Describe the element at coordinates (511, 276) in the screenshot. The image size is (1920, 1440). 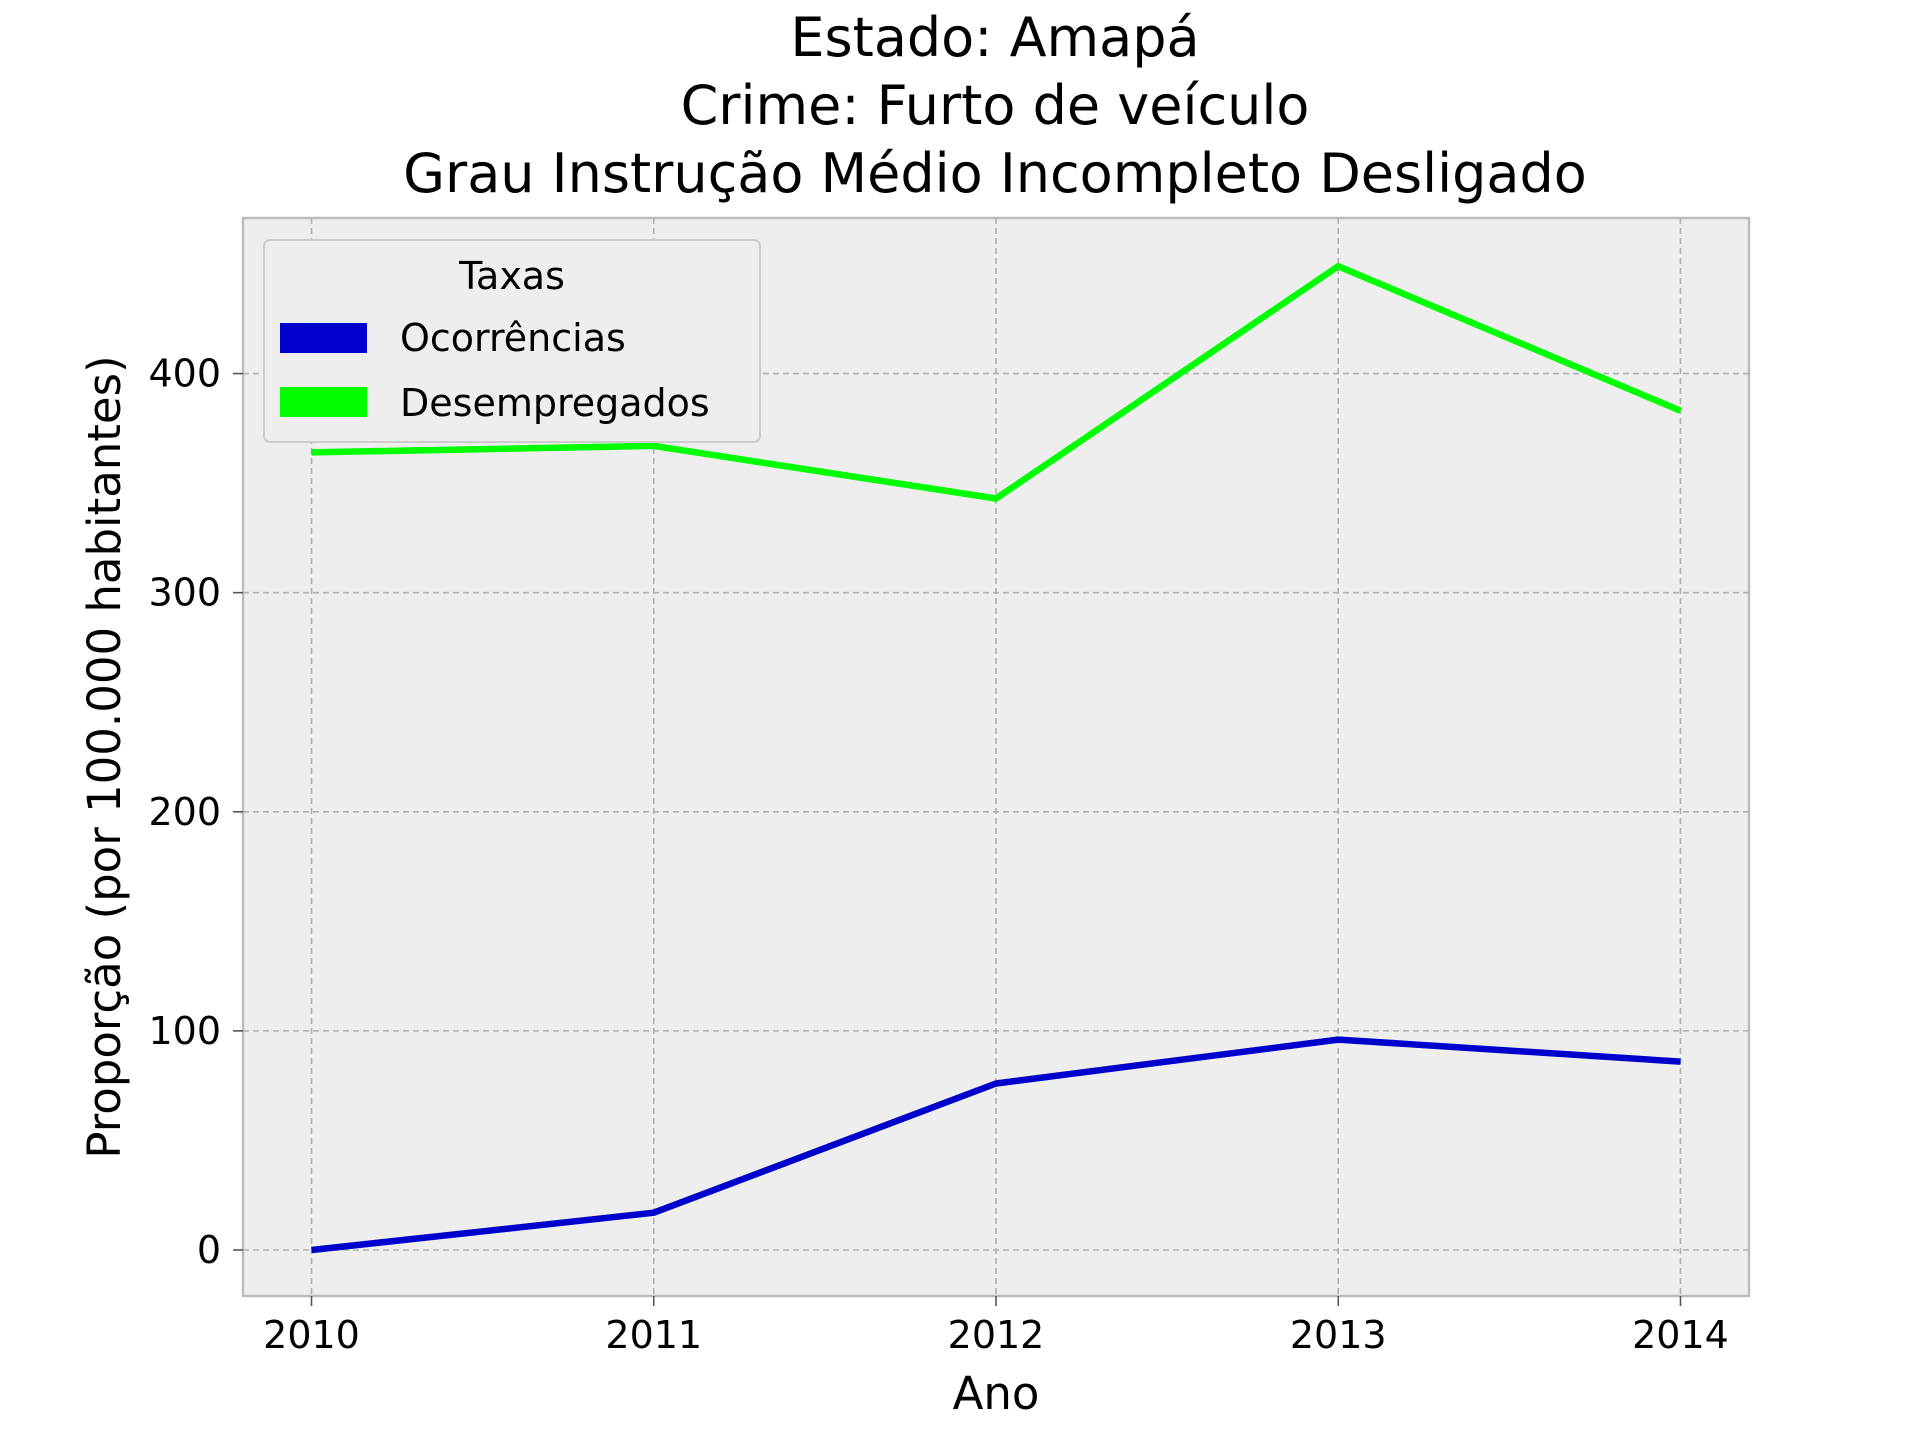
I see `legend-title: Taxas` at that location.